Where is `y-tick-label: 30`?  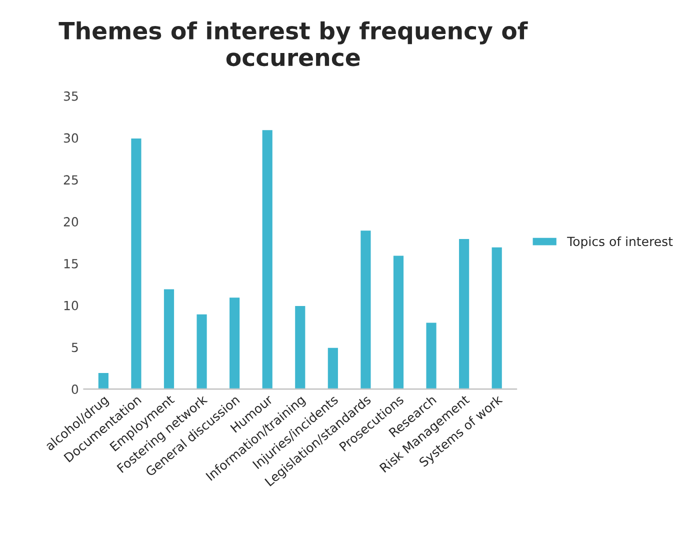 y-tick-label: 30 is located at coordinates (71, 138).